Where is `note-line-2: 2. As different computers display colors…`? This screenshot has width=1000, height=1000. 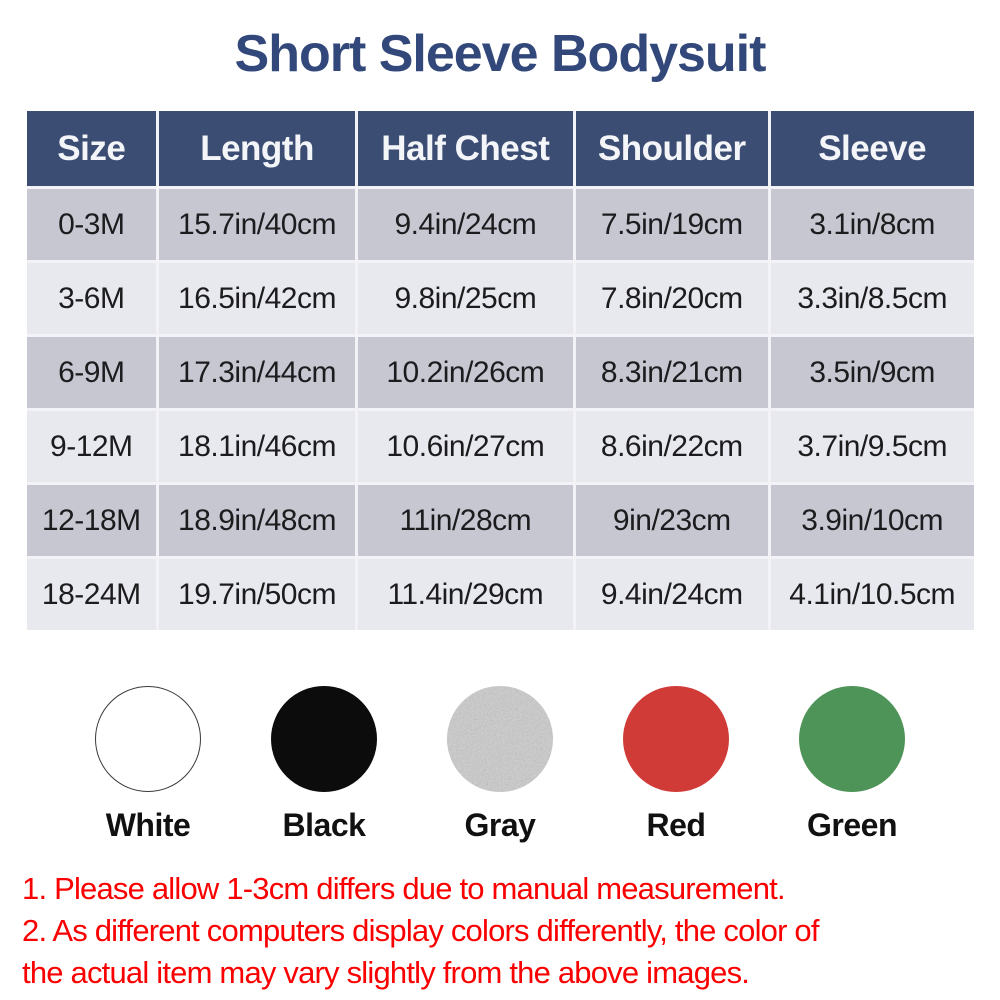
note-line-2: 2. As different computers display colors… is located at coordinates (421, 931).